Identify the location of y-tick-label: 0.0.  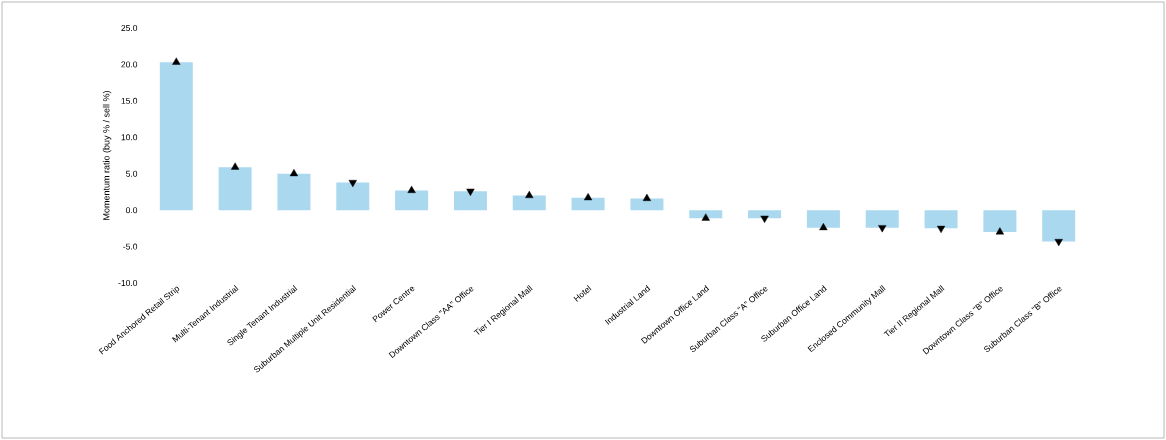
(131, 210).